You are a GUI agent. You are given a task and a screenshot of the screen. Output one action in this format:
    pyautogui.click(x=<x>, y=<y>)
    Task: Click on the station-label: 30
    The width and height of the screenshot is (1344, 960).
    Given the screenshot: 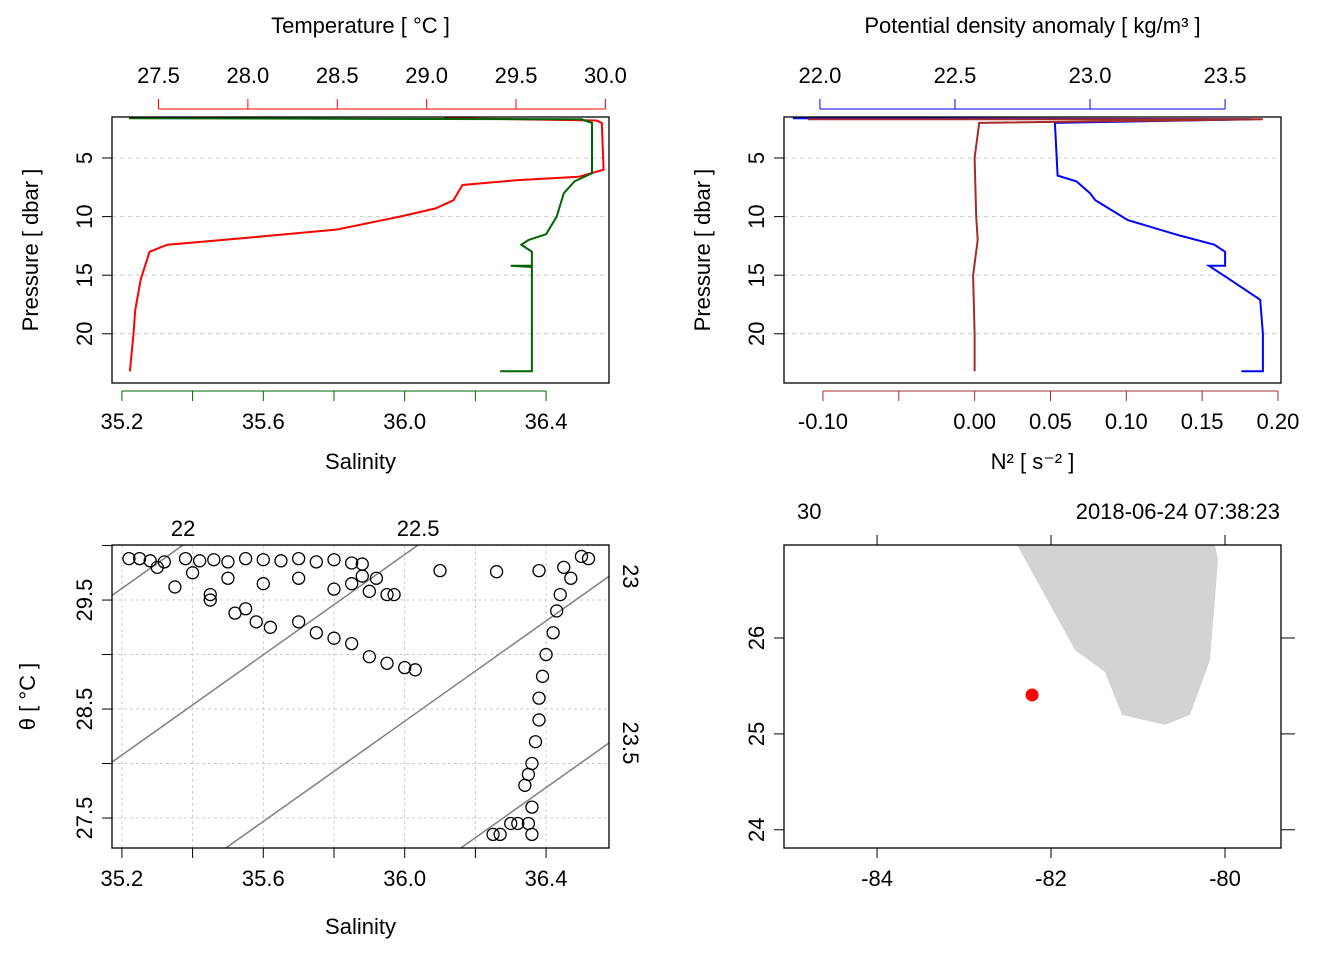 What is the action you would take?
    pyautogui.click(x=809, y=511)
    